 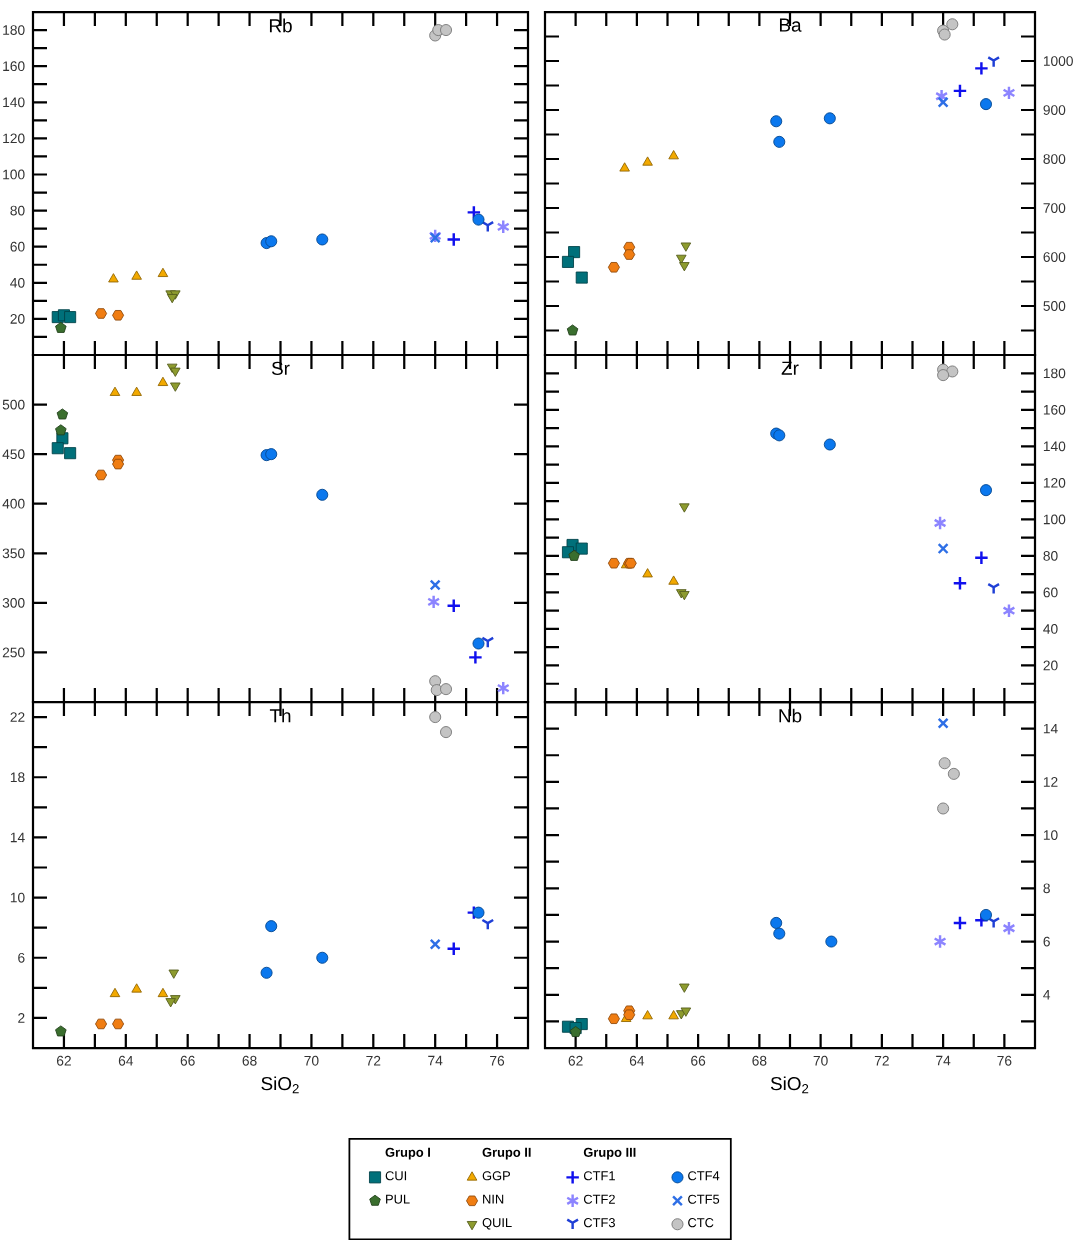 What do you see at coordinates (1047, 995) in the screenshot?
I see `y-tick-label: 4` at bounding box center [1047, 995].